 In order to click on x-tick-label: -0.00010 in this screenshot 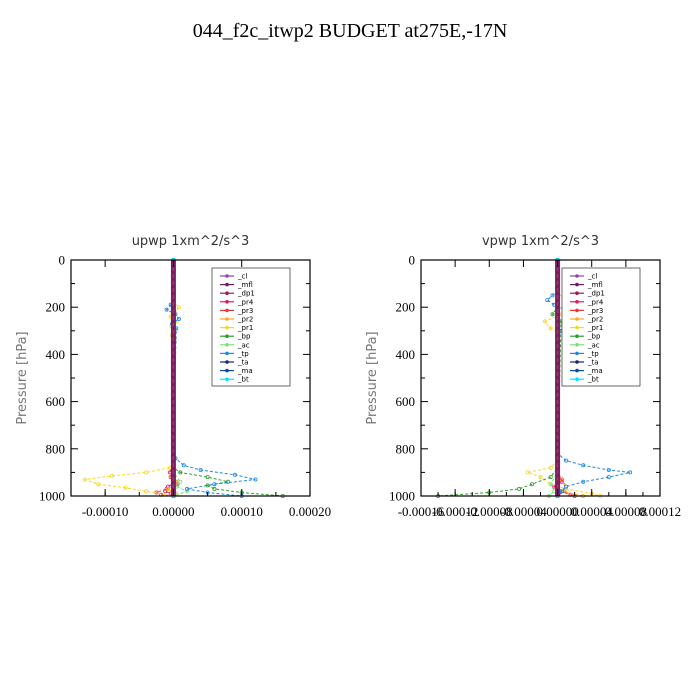, I will do `click(105, 511)`.